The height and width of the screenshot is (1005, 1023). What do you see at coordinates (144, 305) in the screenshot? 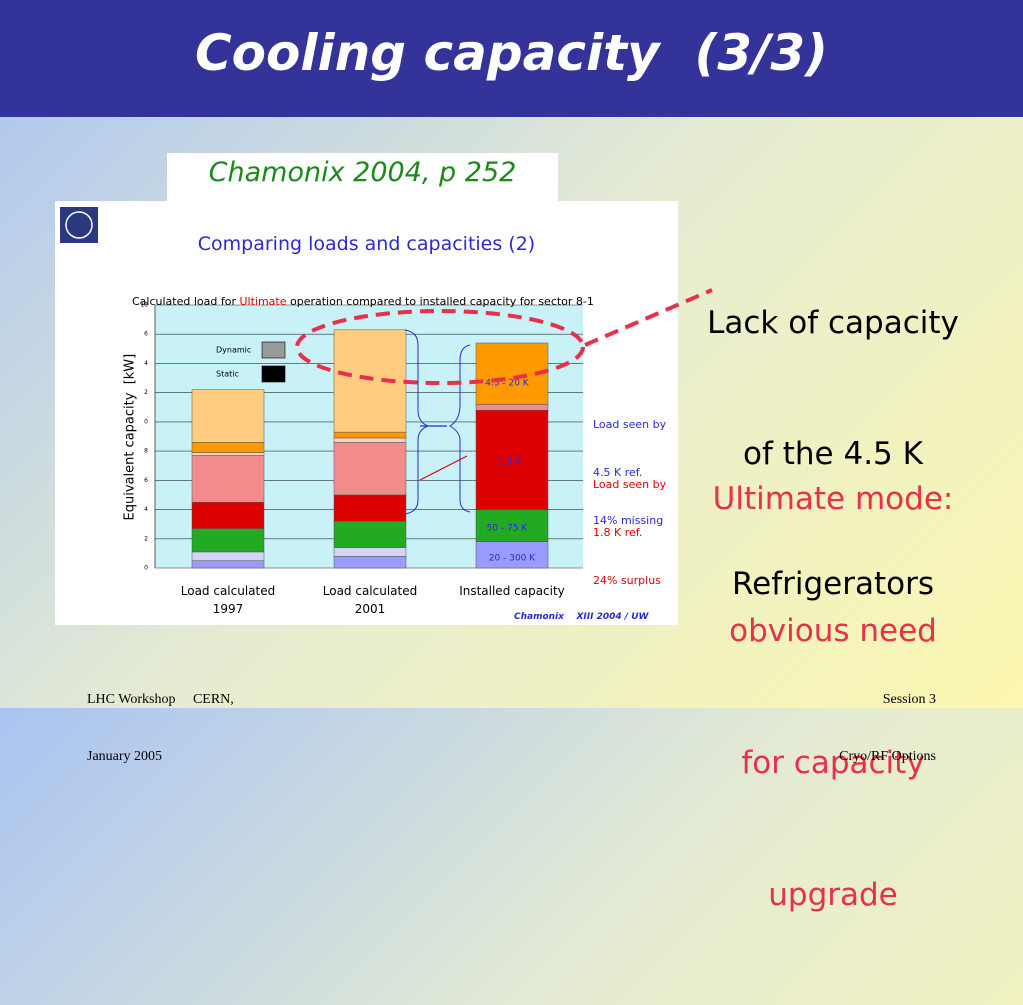
I see `y-tick-label: 18` at bounding box center [144, 305].